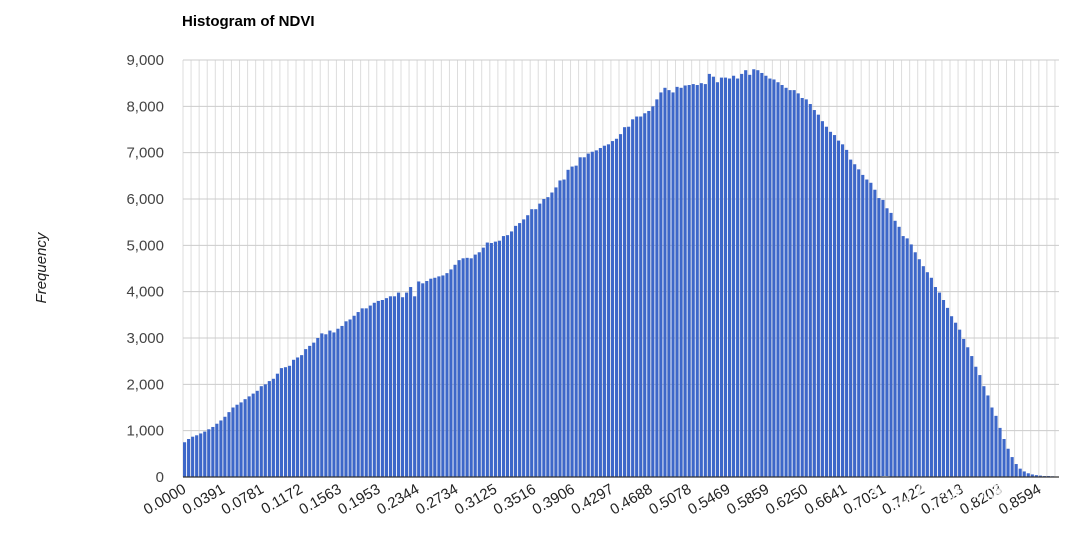  What do you see at coordinates (553, 500) in the screenshot?
I see `x-tick-label: 0.3906` at bounding box center [553, 500].